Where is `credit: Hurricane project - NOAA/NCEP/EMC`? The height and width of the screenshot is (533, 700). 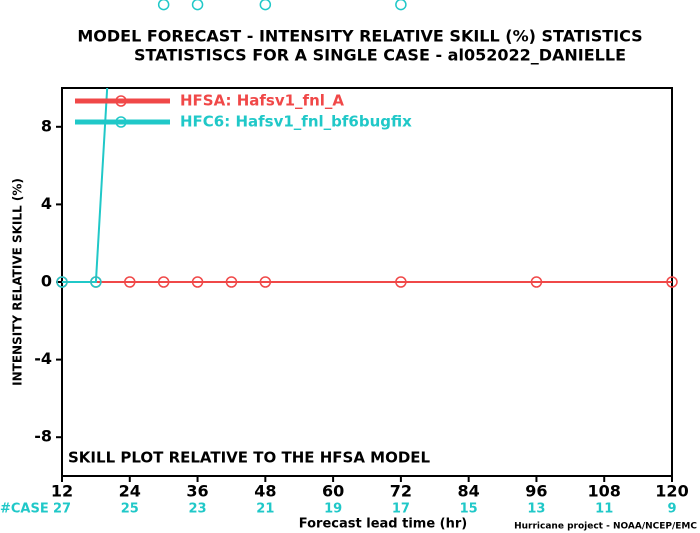
credit: Hurricane project - NOAA/NCEP/EMC is located at coordinates (605, 527).